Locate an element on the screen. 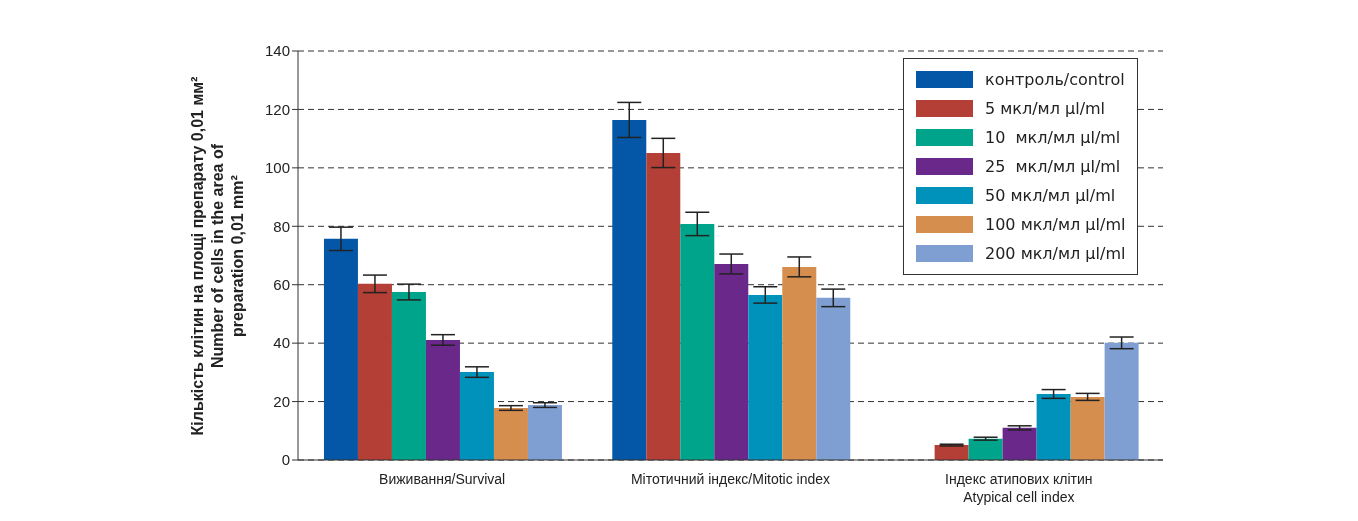 This screenshot has height=521, width=1358. x-tick-label: Мітотичний індекс/Mitotic index is located at coordinates (730, 479).